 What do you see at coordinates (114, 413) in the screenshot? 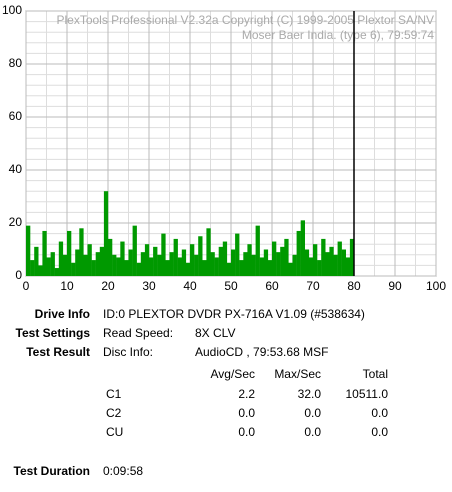
I see `row-label: C2` at bounding box center [114, 413].